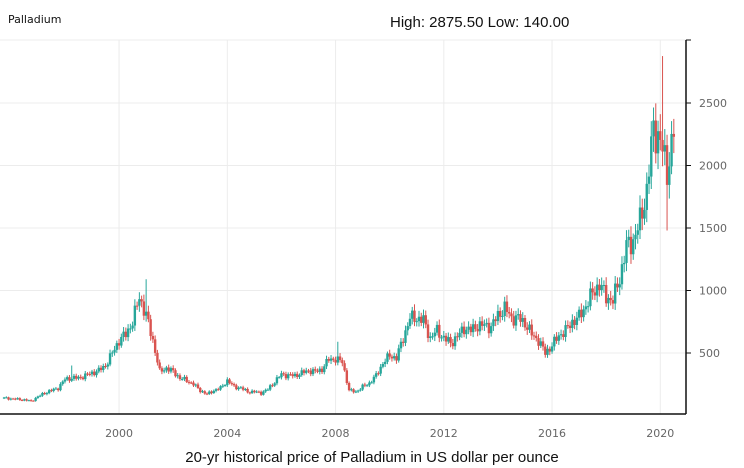  What do you see at coordinates (660, 433) in the screenshot?
I see `x-tick-label: 2020` at bounding box center [660, 433].